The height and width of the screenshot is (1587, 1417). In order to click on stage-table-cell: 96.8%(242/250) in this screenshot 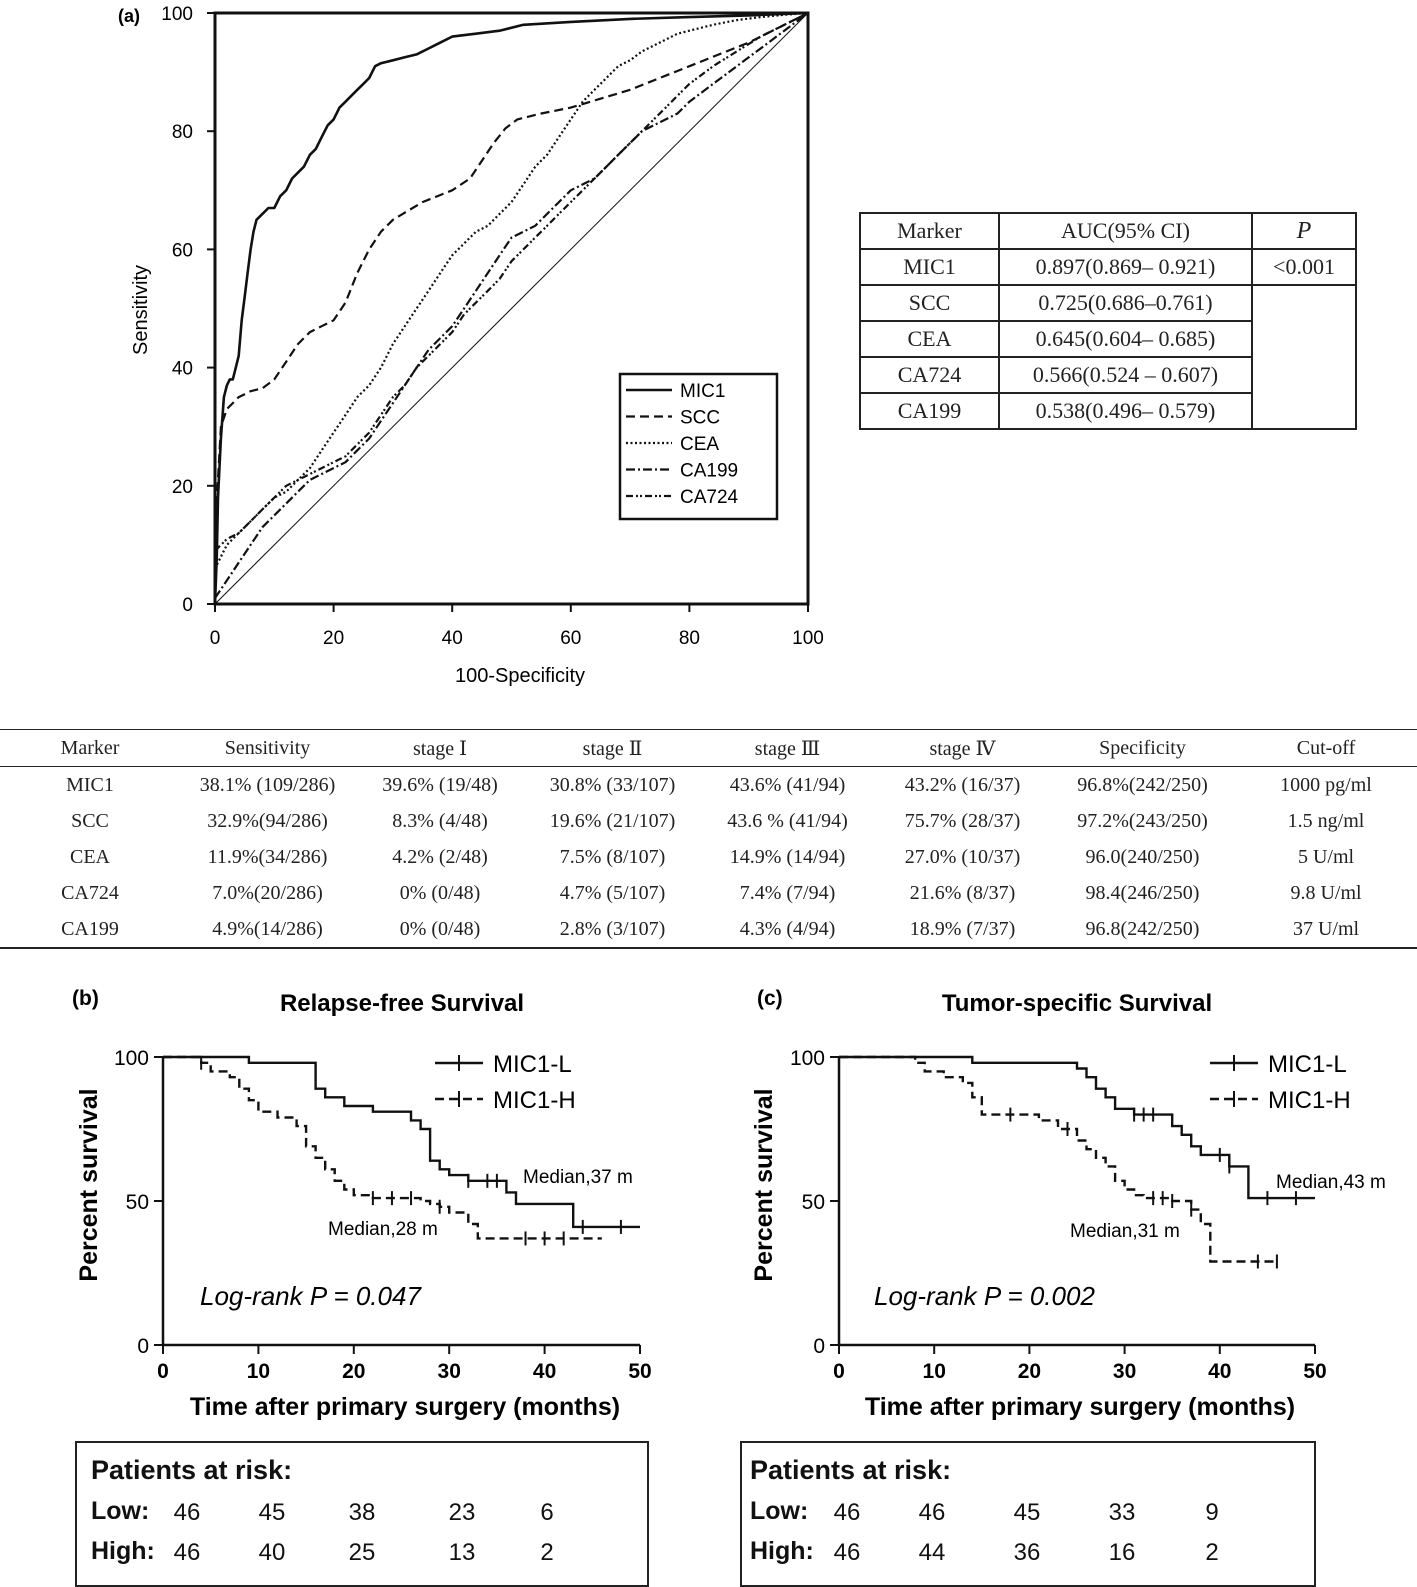, I will do `click(1142, 784)`.